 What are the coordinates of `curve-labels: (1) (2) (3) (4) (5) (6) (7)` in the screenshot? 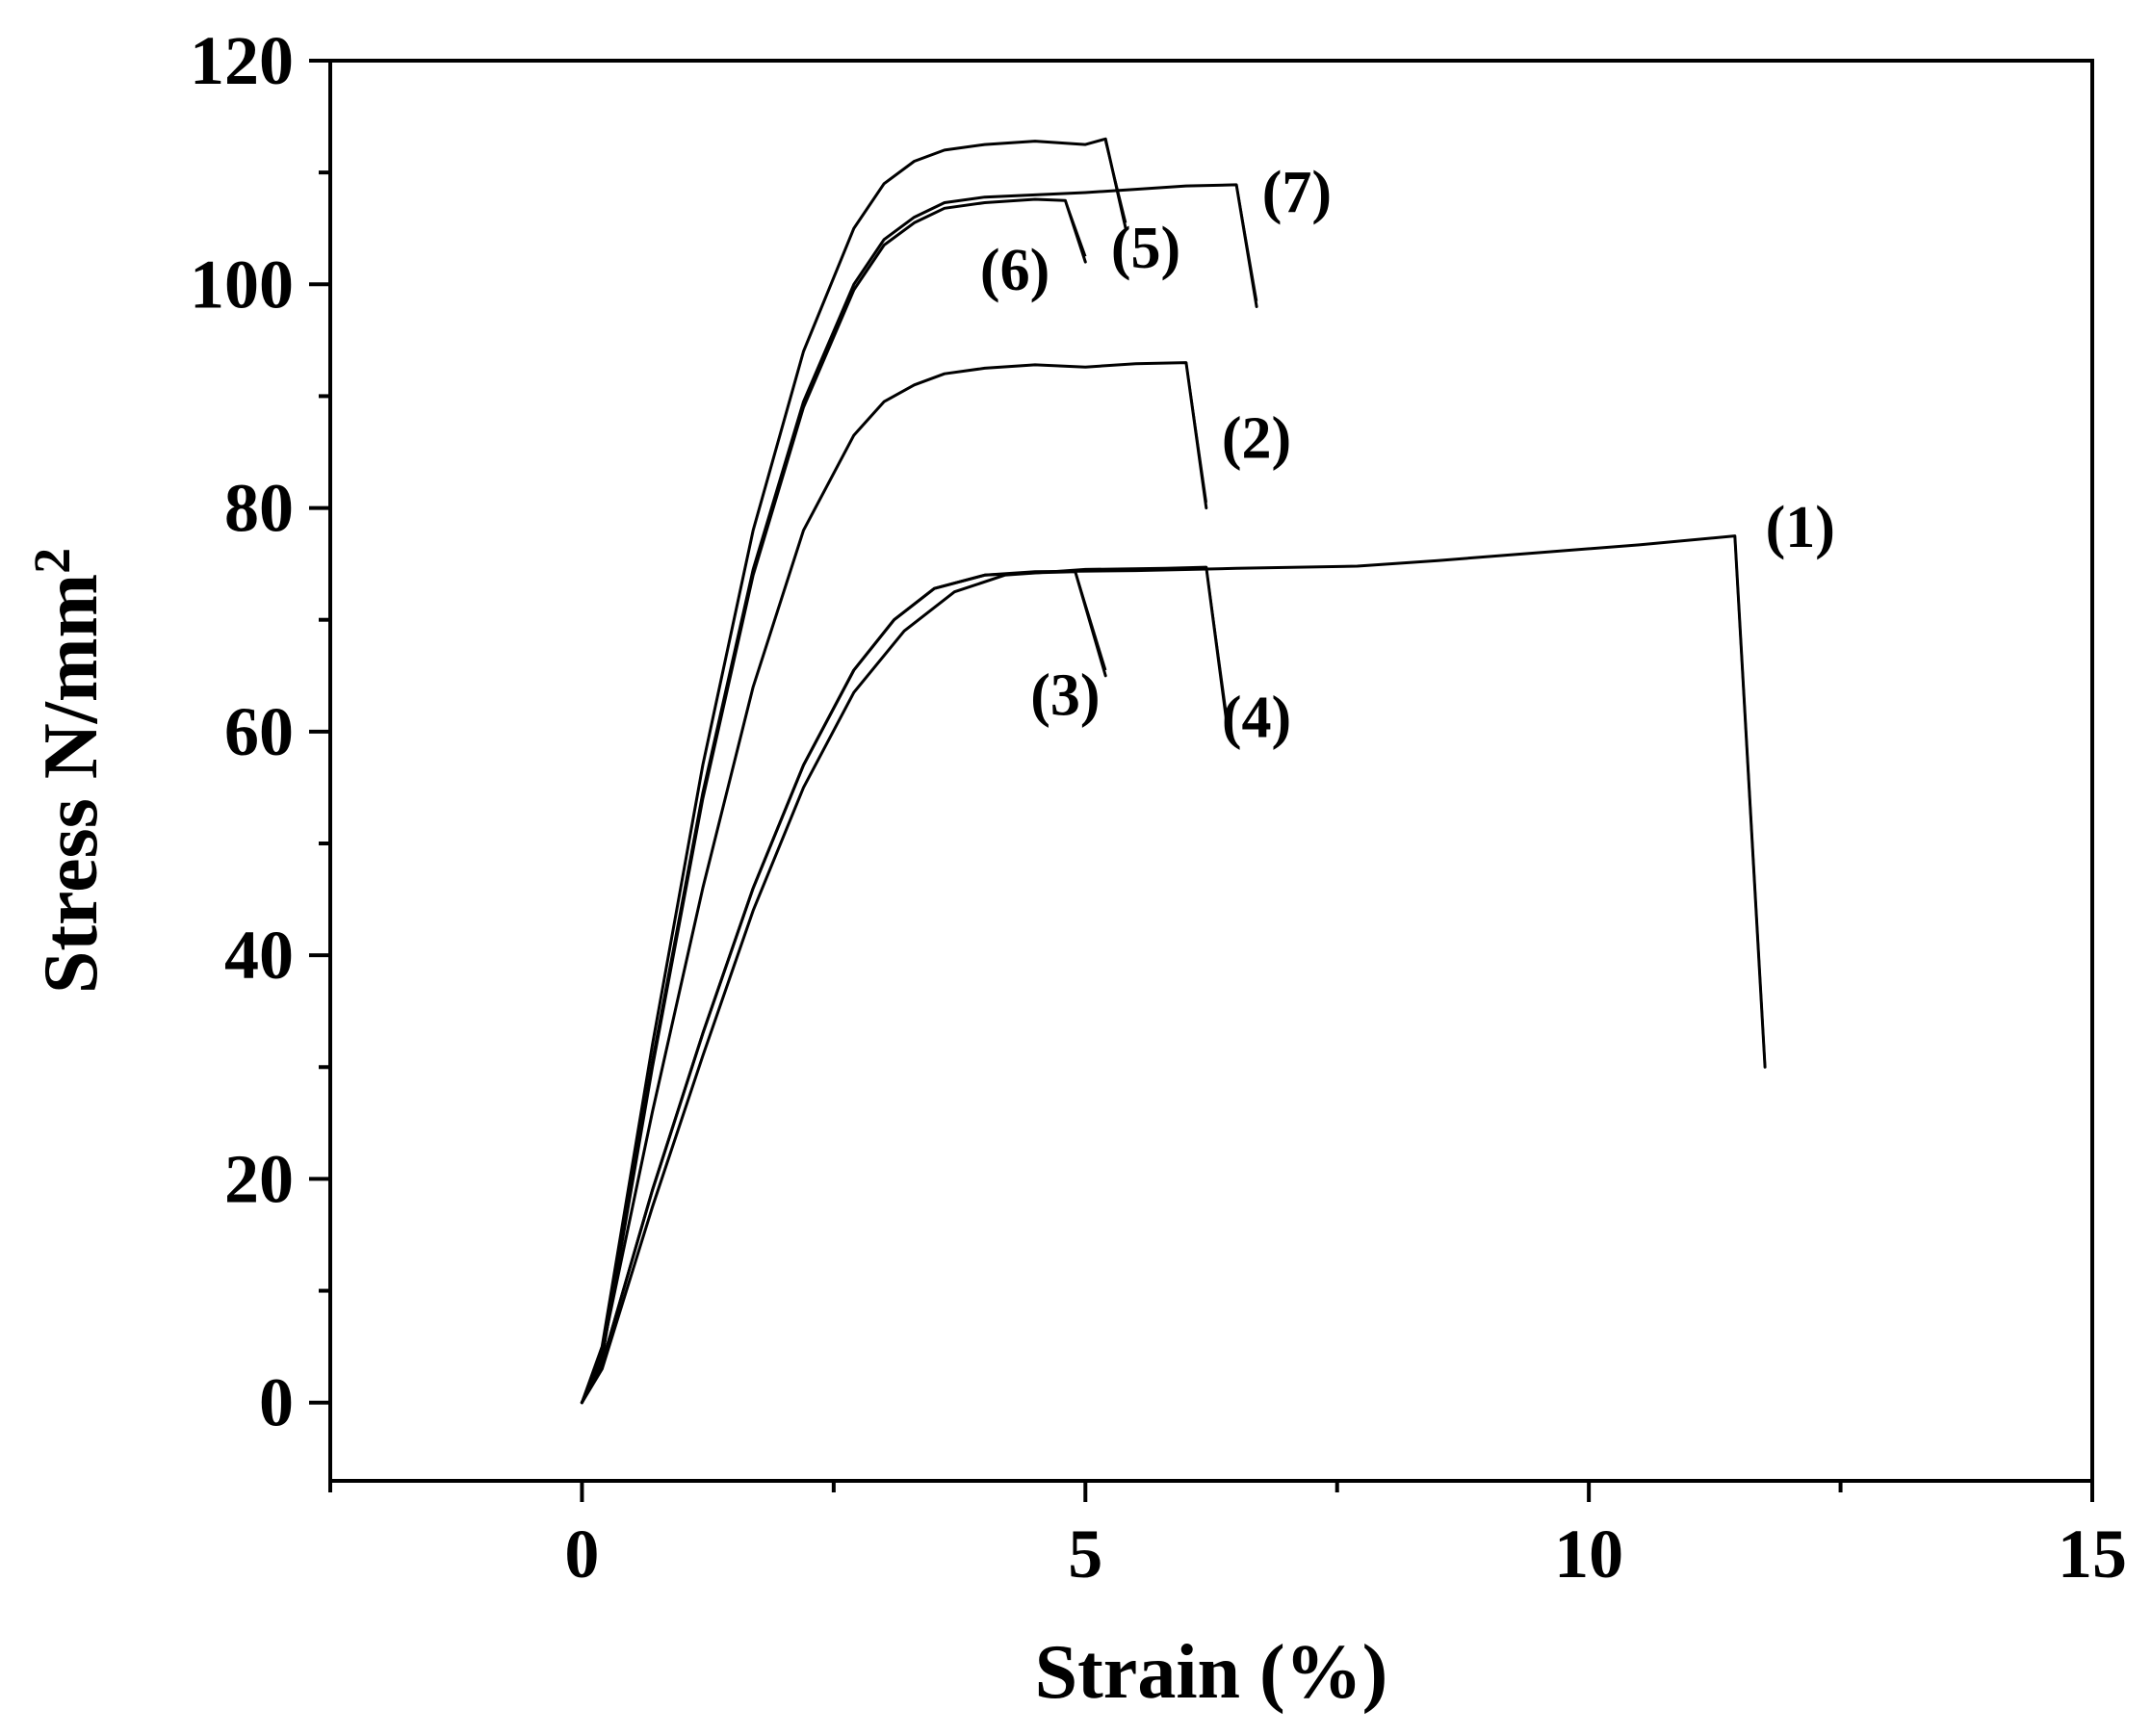 It's located at (1407, 455).